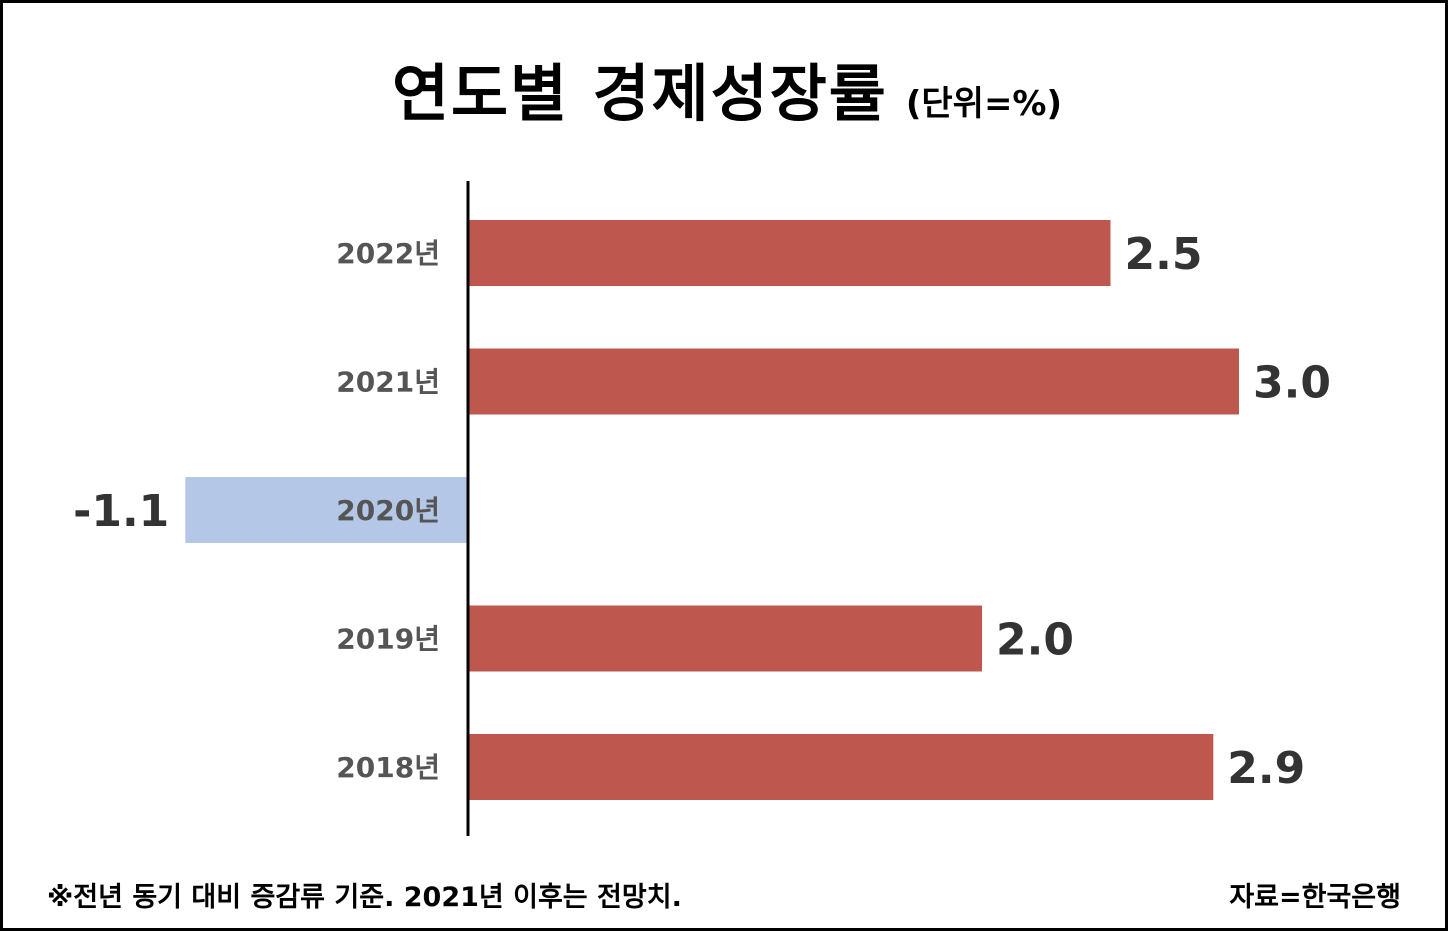  I want to click on chart-title: 연도별 경제성장률, so click(639, 93).